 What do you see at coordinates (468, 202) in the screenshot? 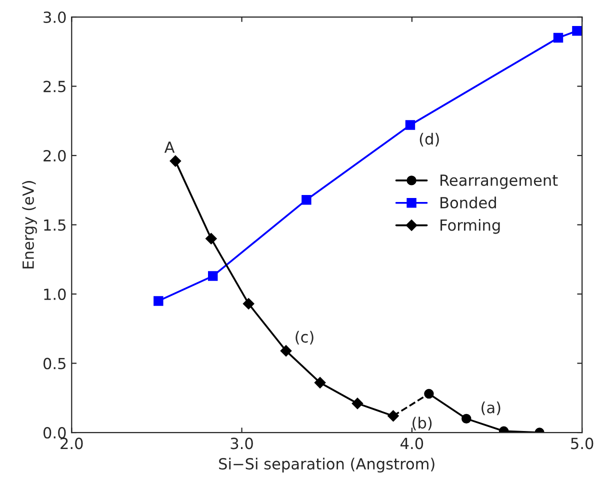
I see `legend-label: Bonded` at bounding box center [468, 202].